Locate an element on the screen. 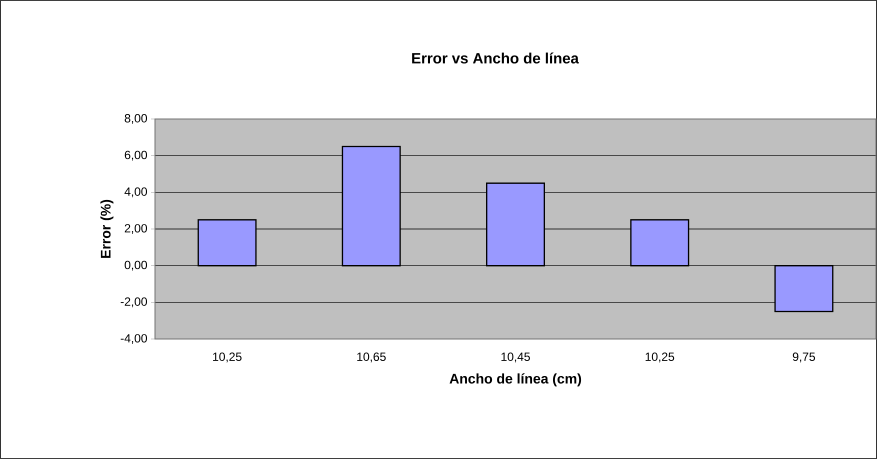 Image resolution: width=877 pixels, height=459 pixels. x-tick-label: 9,75 is located at coordinates (804, 357).